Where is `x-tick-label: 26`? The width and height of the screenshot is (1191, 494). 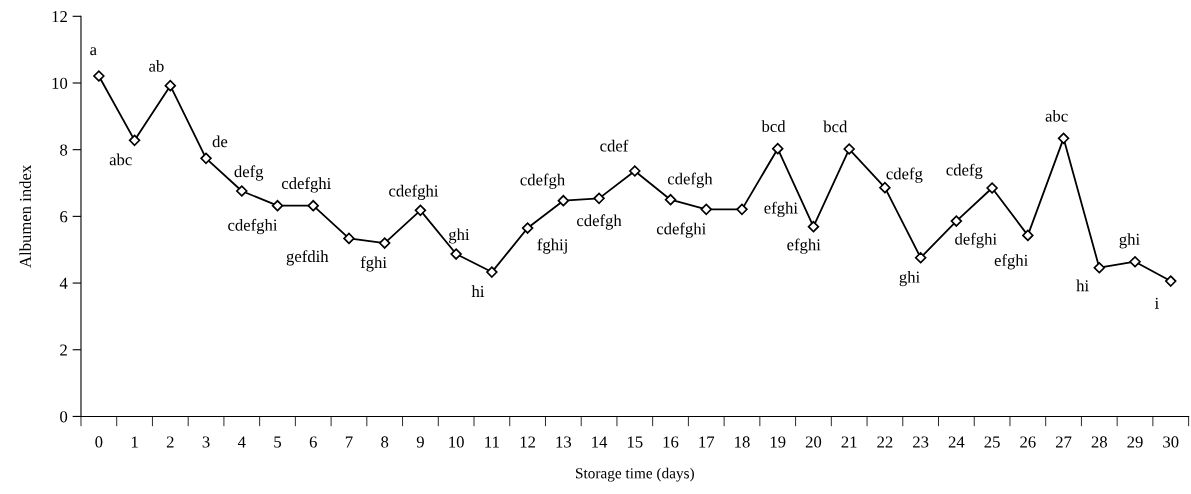
x-tick-label: 26 is located at coordinates (1028, 442).